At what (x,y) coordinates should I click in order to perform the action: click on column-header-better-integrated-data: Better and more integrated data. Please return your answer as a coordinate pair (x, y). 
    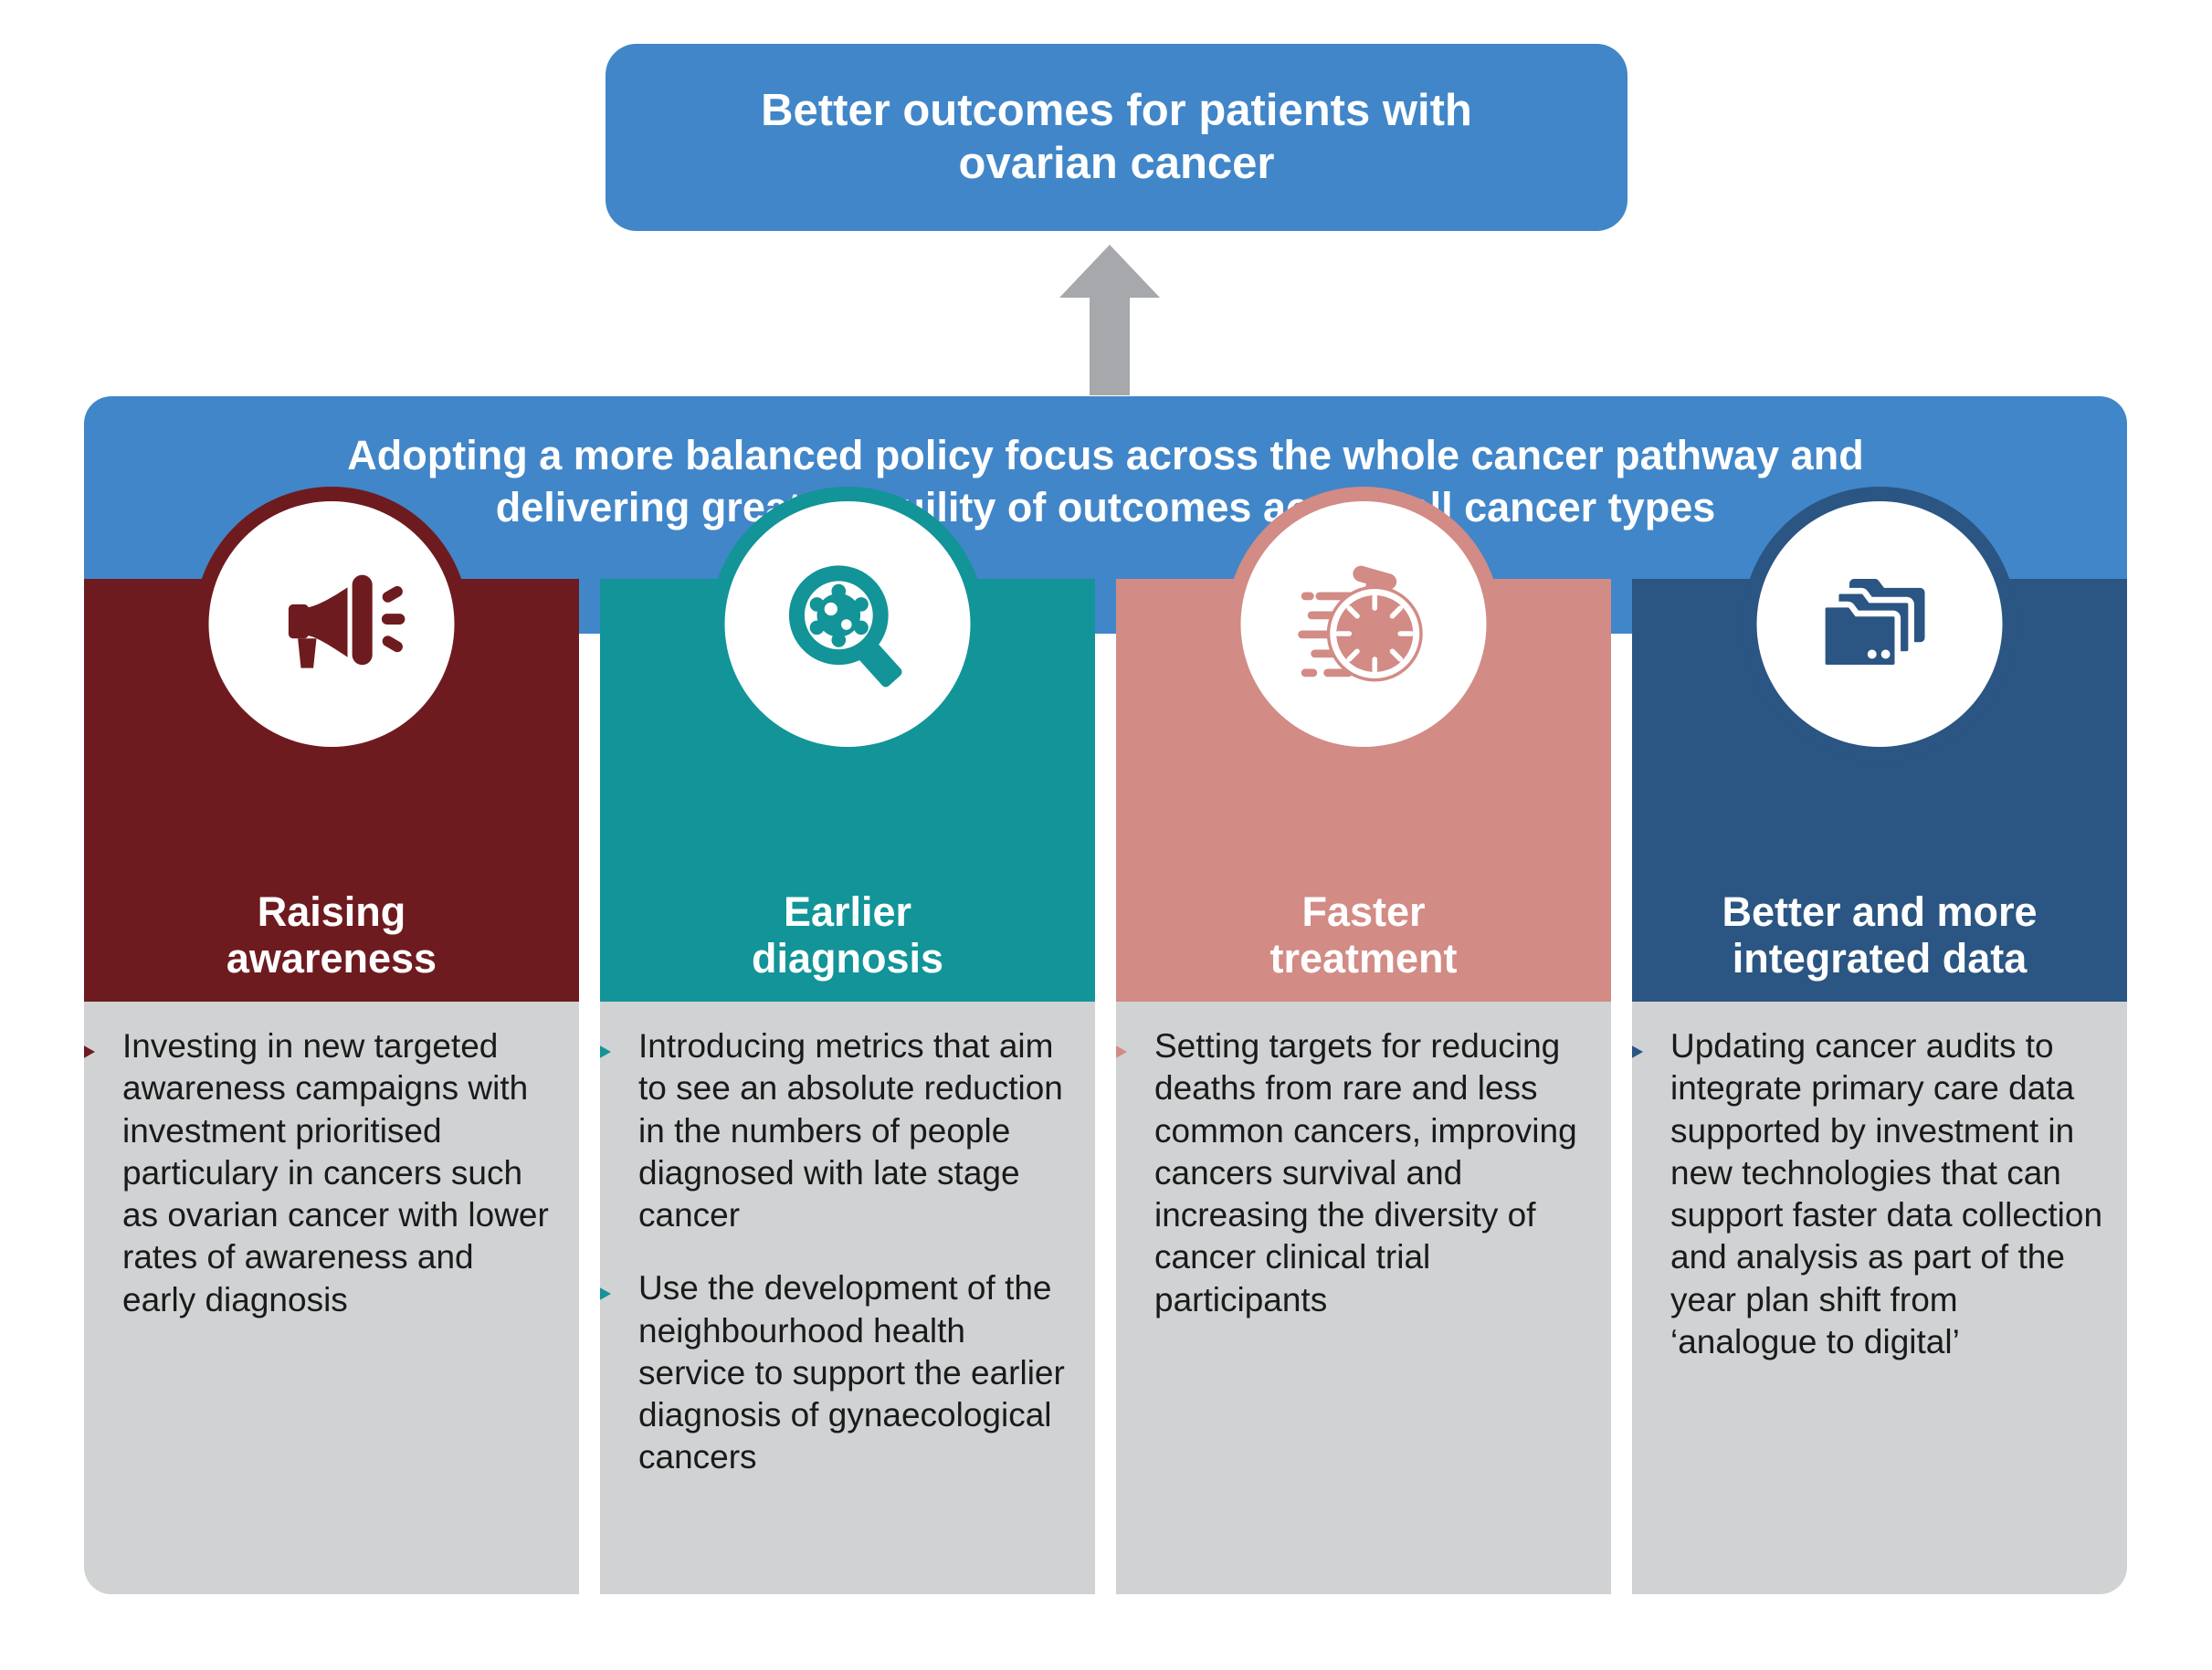
    Looking at the image, I should click on (1879, 744).